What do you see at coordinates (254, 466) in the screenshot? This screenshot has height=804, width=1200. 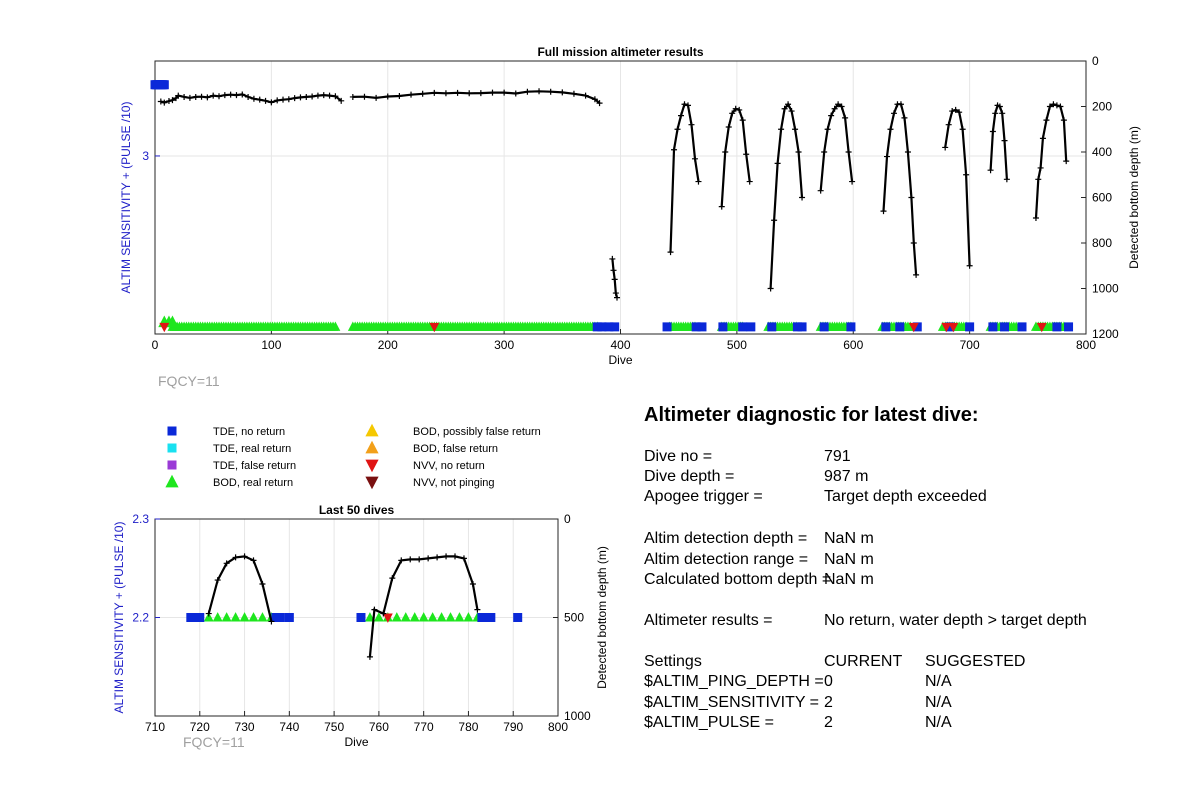 I see `legend-label: TDE, false return` at bounding box center [254, 466].